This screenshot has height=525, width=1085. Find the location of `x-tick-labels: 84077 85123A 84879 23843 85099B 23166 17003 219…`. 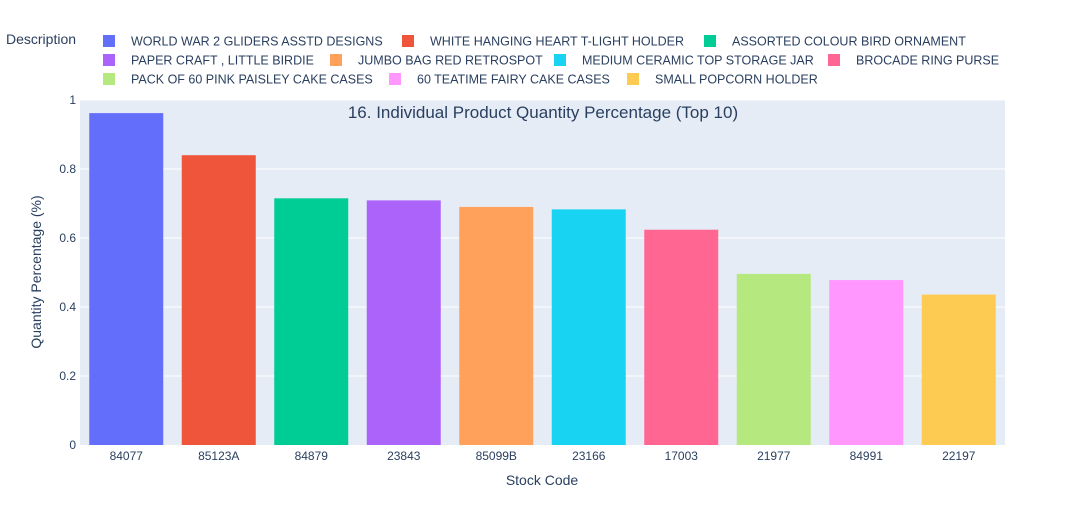

x-tick-labels: 84077 85123A 84879 23843 85099B 23166 17003 219… is located at coordinates (543, 456).